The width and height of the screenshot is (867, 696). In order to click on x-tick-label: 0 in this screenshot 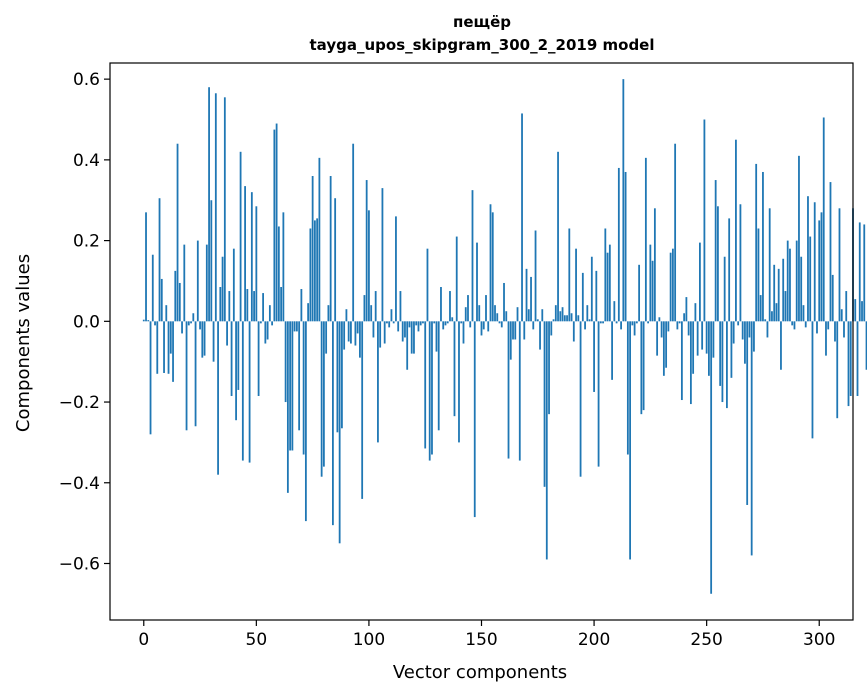, I will do `click(143, 640)`.